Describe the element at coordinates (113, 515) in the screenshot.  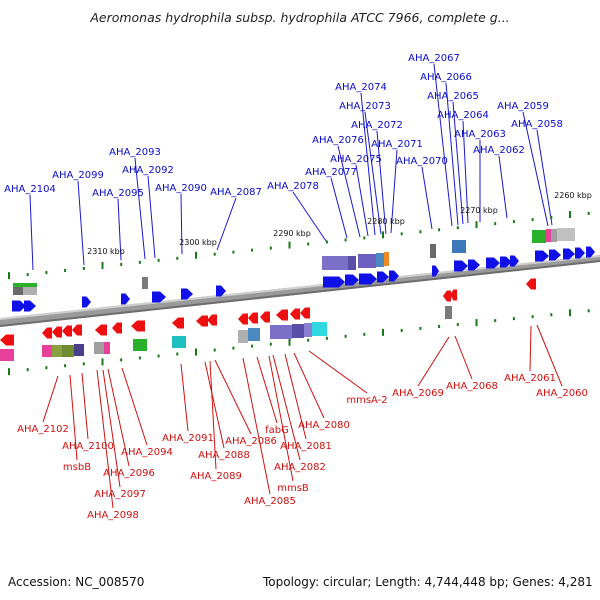
I see `gene-label: AHA_2098` at that location.